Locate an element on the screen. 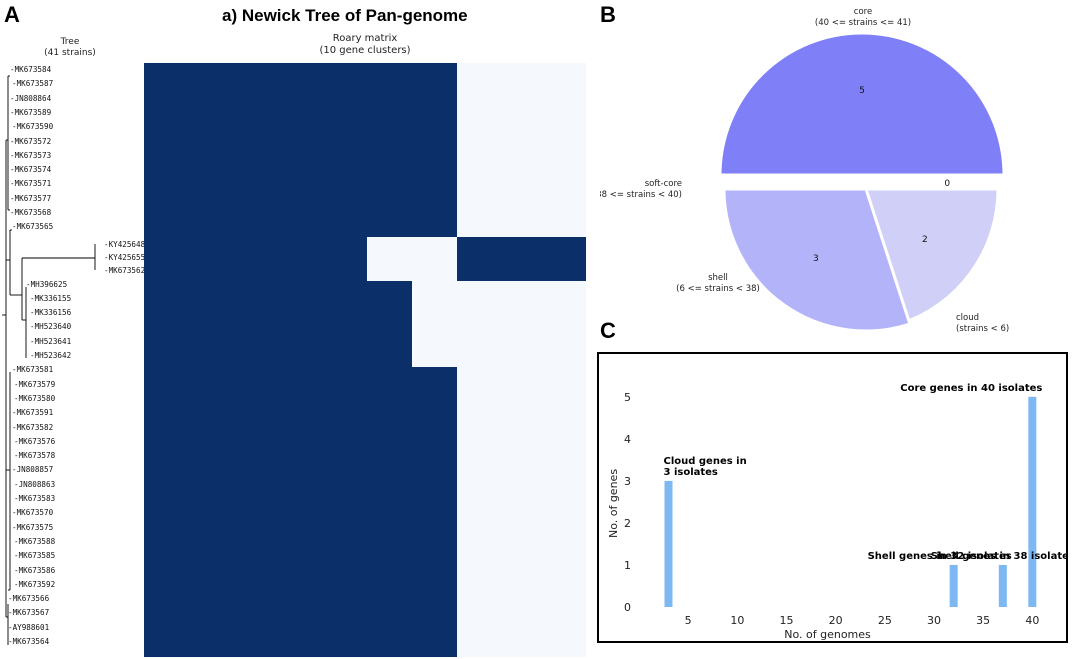 The width and height of the screenshot is (1072, 659). bar-annotation: Core genes in 40 isolates is located at coordinates (971, 388).